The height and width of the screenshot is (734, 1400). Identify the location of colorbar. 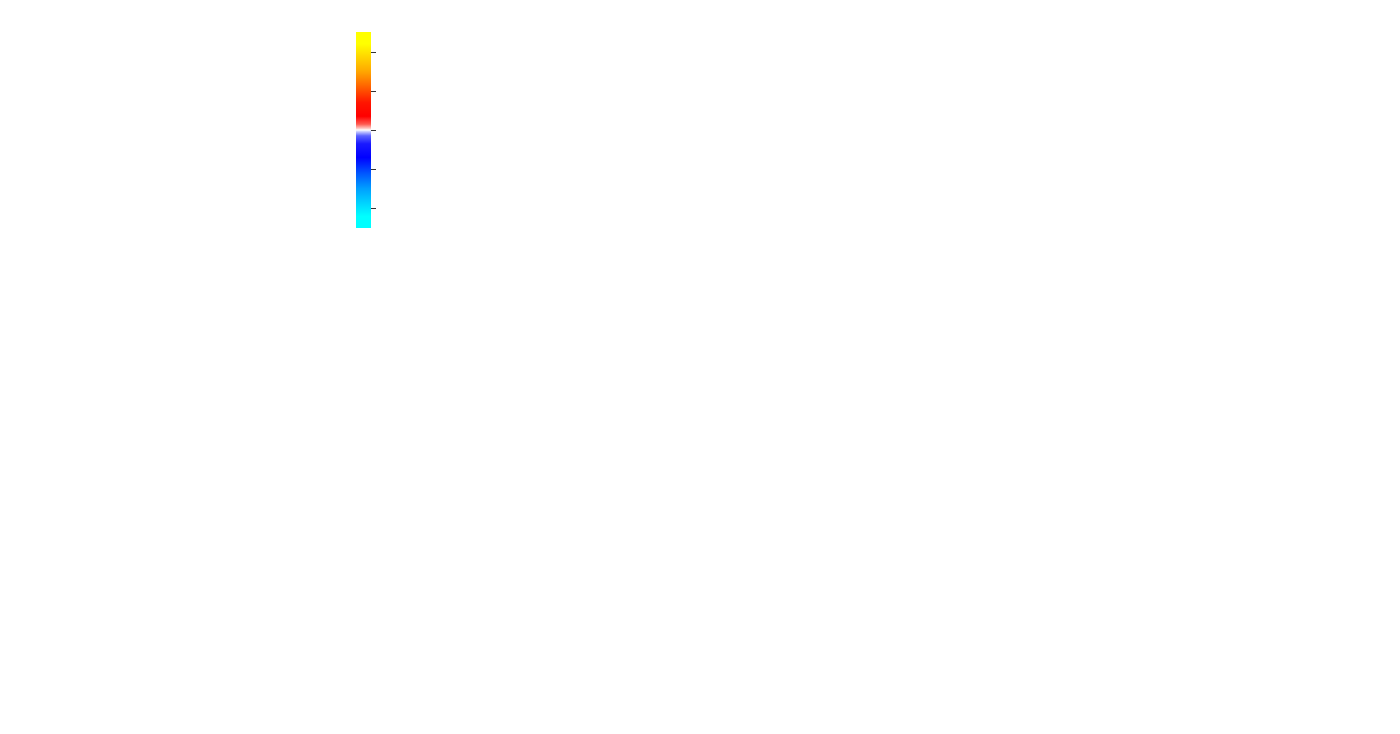
(366, 130).